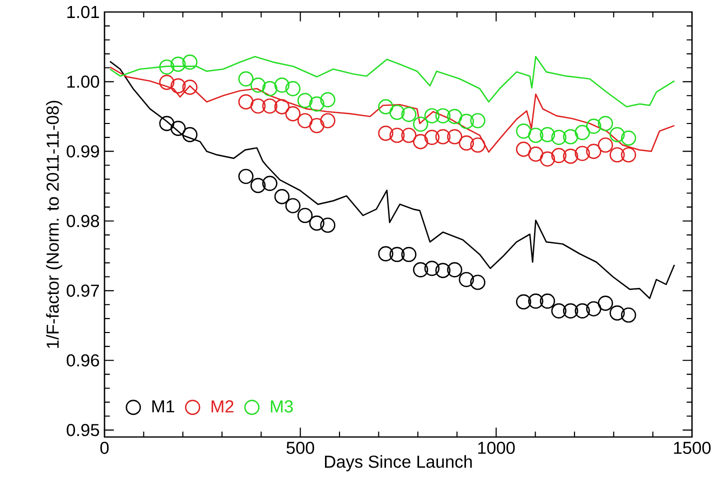 This screenshot has width=728, height=493. What do you see at coordinates (163, 406) in the screenshot?
I see `legend-label: M1` at bounding box center [163, 406].